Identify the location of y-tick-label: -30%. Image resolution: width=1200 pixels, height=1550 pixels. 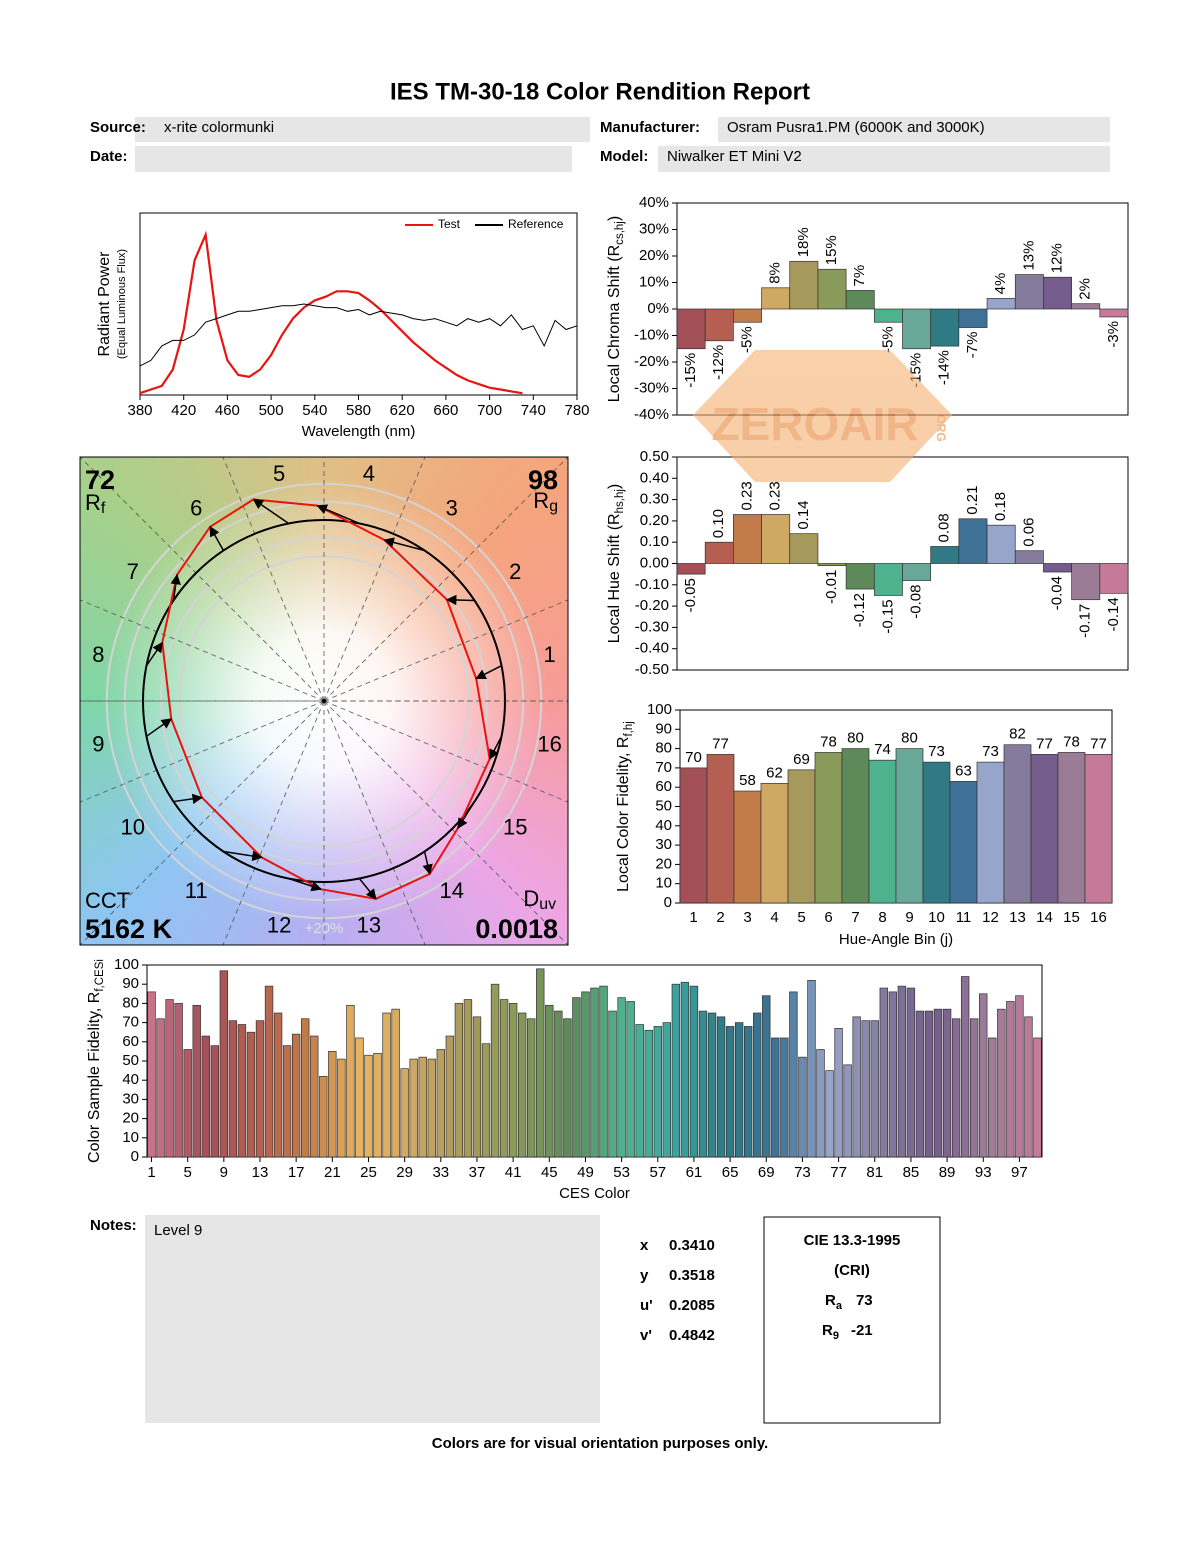
(651, 387).